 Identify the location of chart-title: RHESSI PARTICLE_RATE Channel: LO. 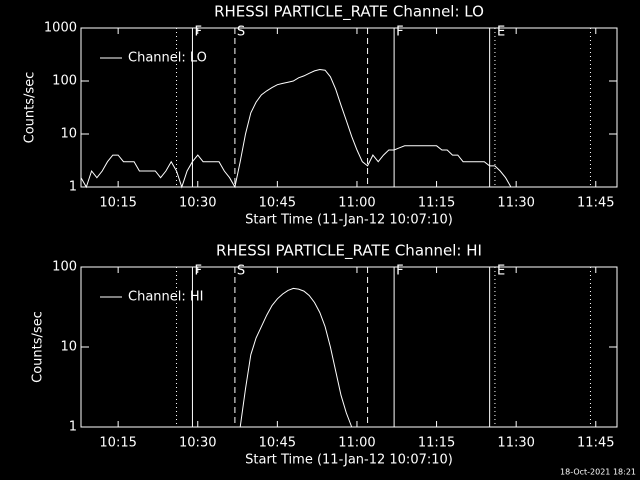
(349, 12).